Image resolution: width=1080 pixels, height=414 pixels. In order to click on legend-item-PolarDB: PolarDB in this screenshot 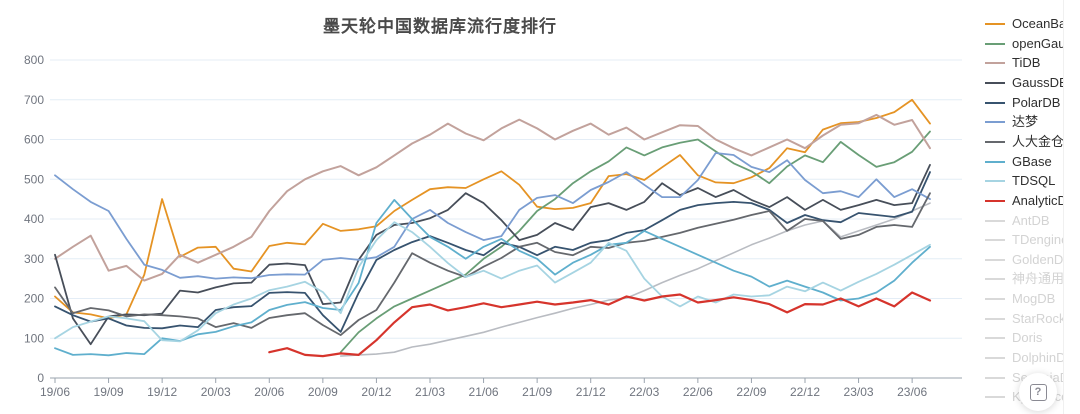, I will do `click(1022, 103)`.